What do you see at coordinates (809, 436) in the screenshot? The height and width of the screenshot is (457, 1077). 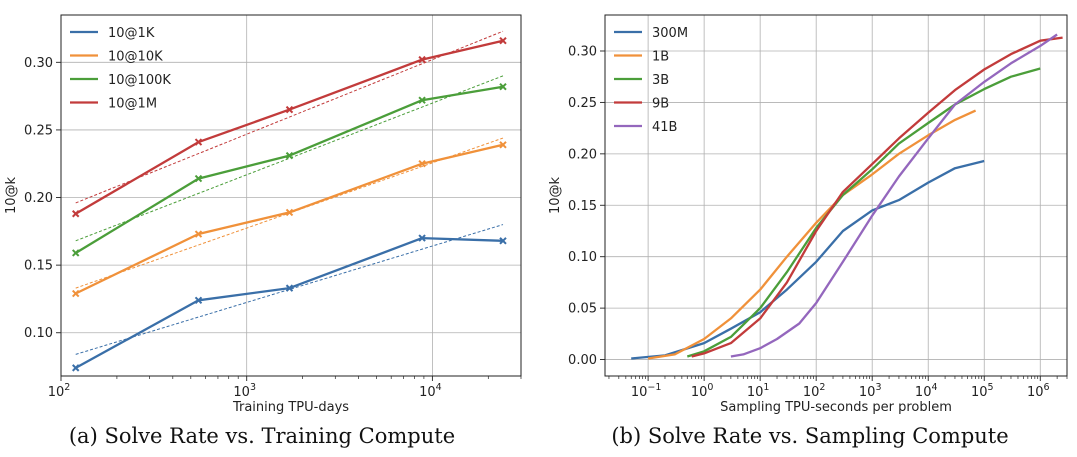 I see `figure-caption: (b) Solve Rate vs. Sampling Compute` at bounding box center [809, 436].